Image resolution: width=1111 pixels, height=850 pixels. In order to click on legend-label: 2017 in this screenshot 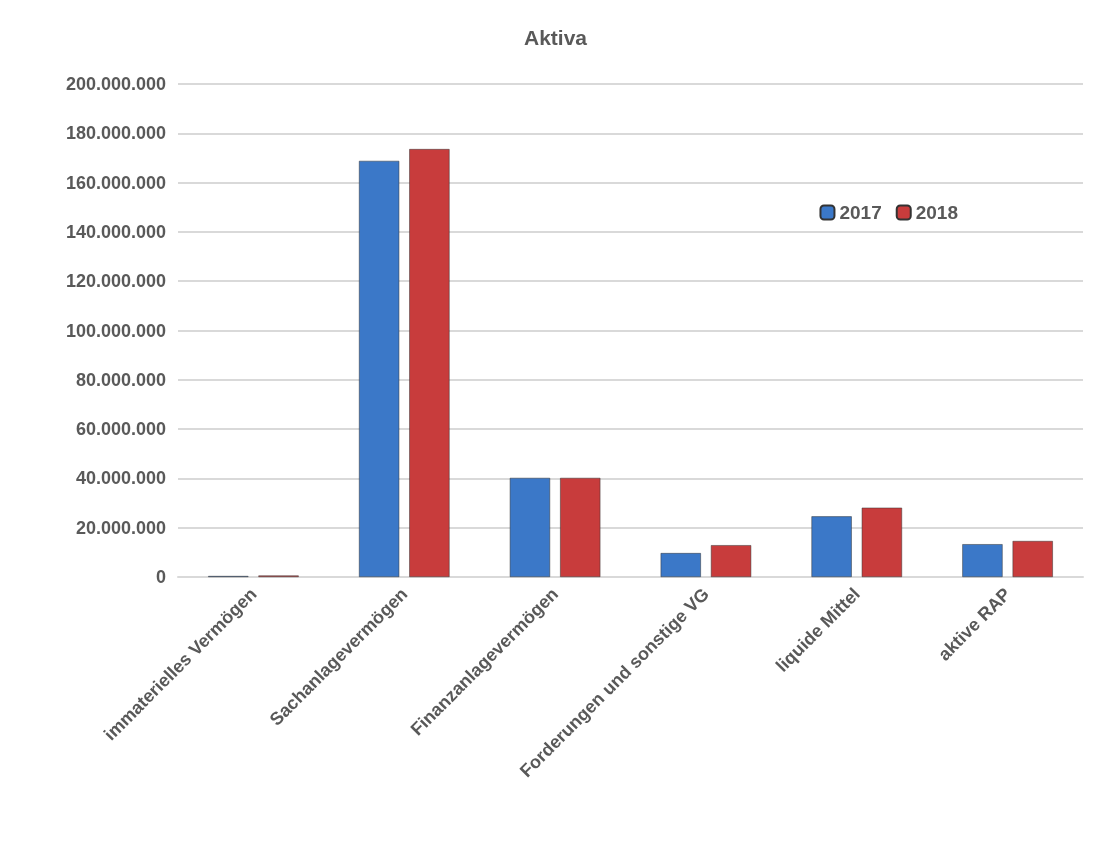, I will do `click(860, 212)`.